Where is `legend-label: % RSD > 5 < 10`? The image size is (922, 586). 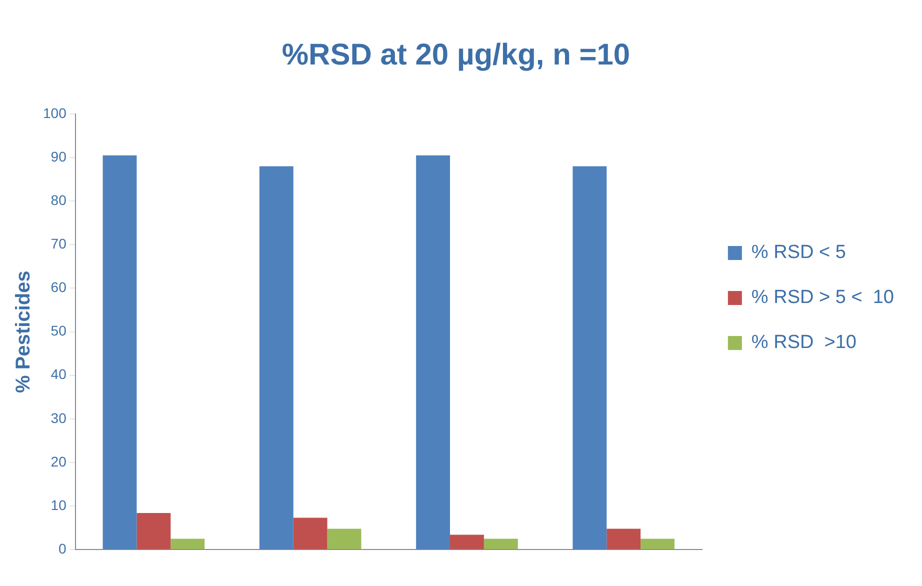 legend-label: % RSD > 5 < 10 is located at coordinates (822, 297).